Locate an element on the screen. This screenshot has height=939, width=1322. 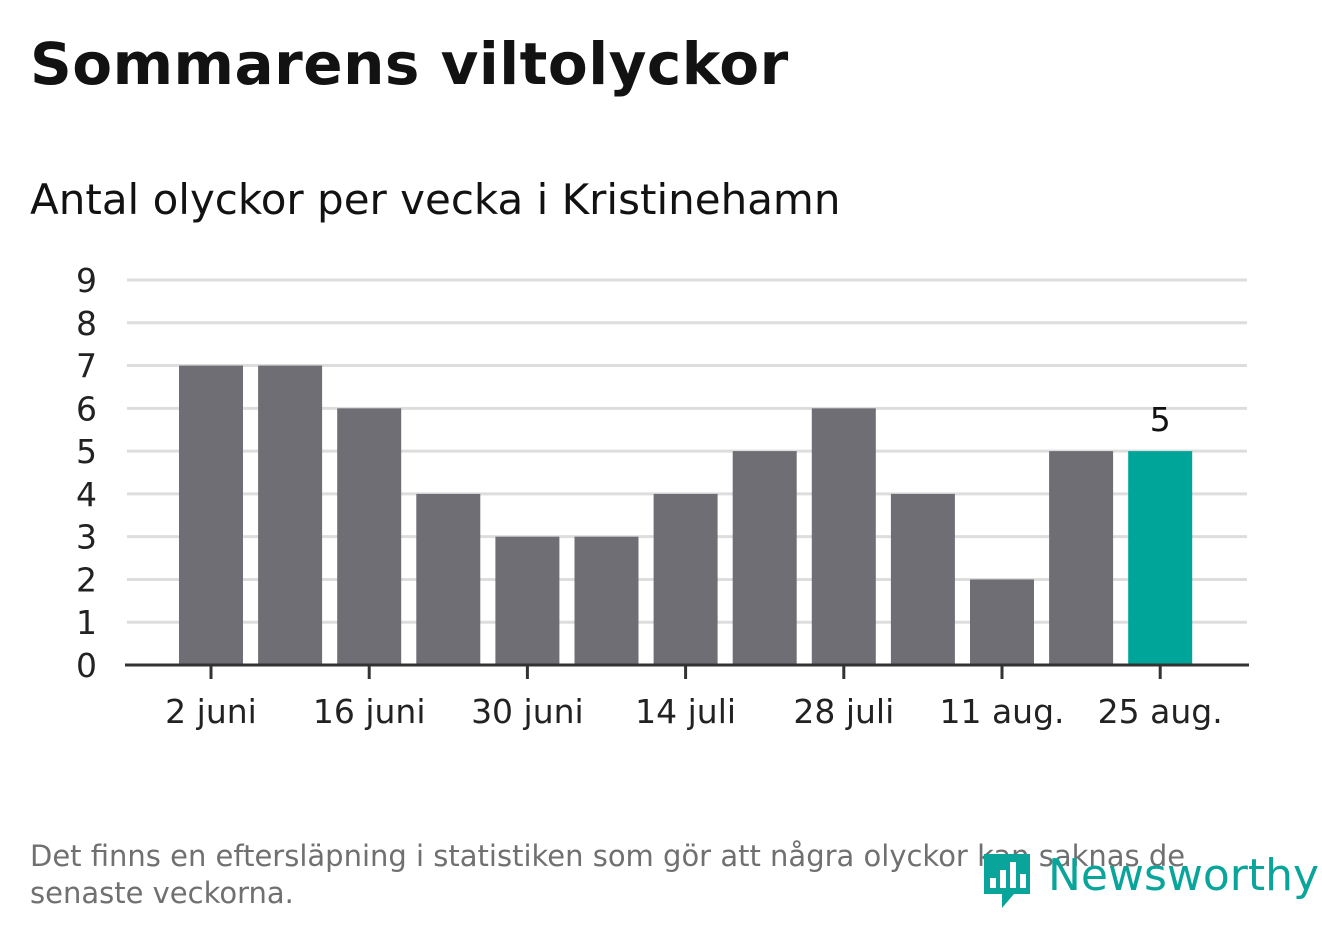
chart-title: Sommarens viltolyckor is located at coordinates (409, 64).